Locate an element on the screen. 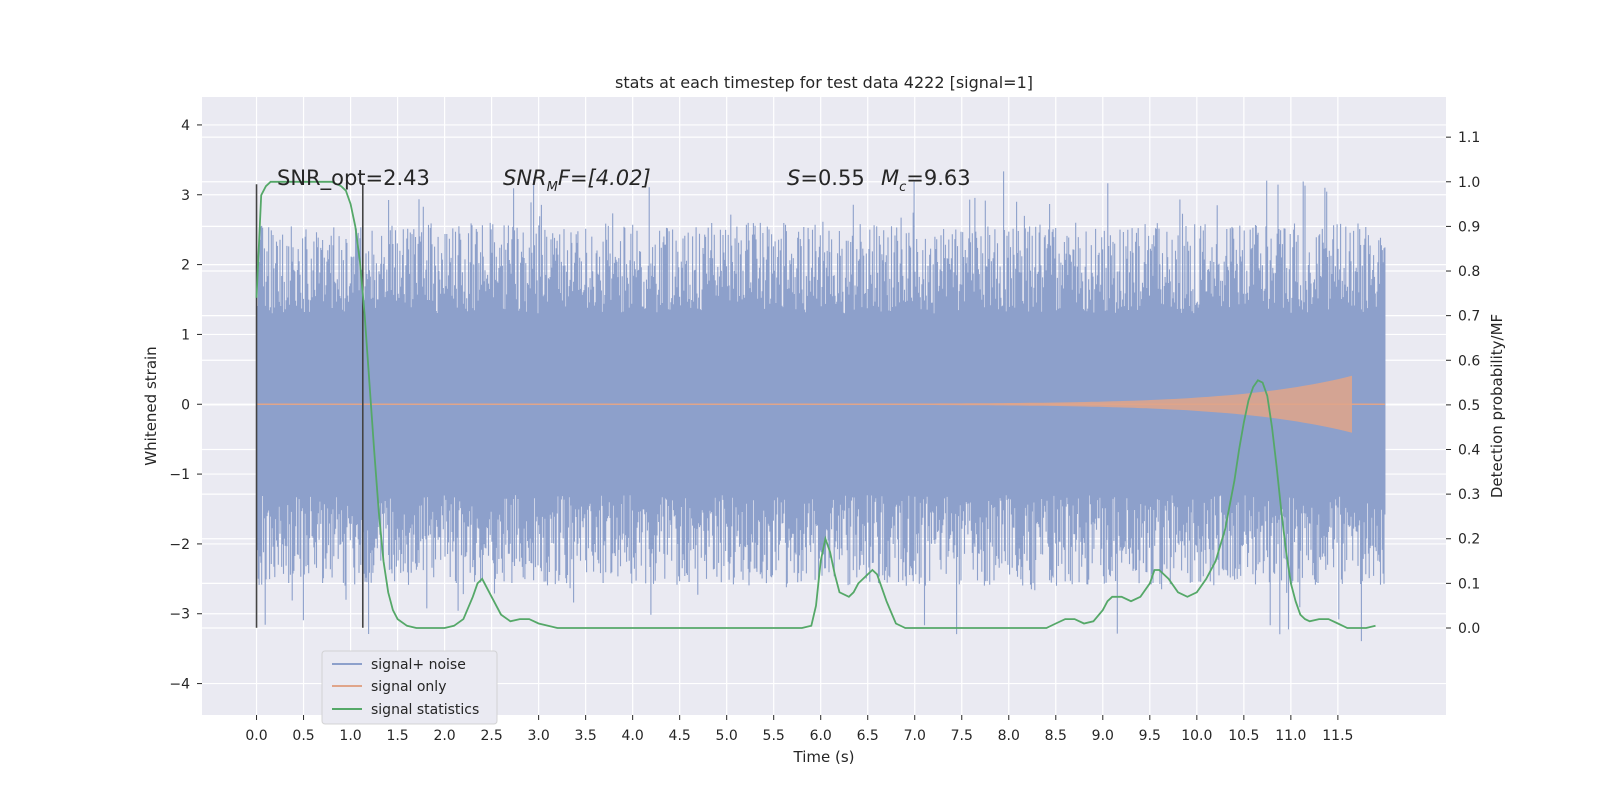 The image size is (1600, 800). x-tick-label: 0.0 is located at coordinates (256, 736).